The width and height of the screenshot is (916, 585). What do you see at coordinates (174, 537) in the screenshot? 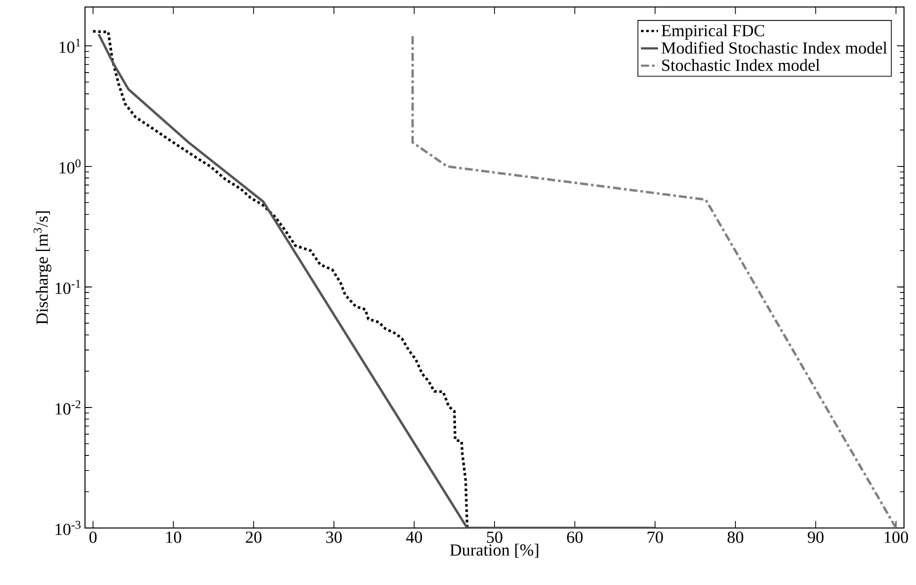
I see `x-tick-label: 10` at bounding box center [174, 537].